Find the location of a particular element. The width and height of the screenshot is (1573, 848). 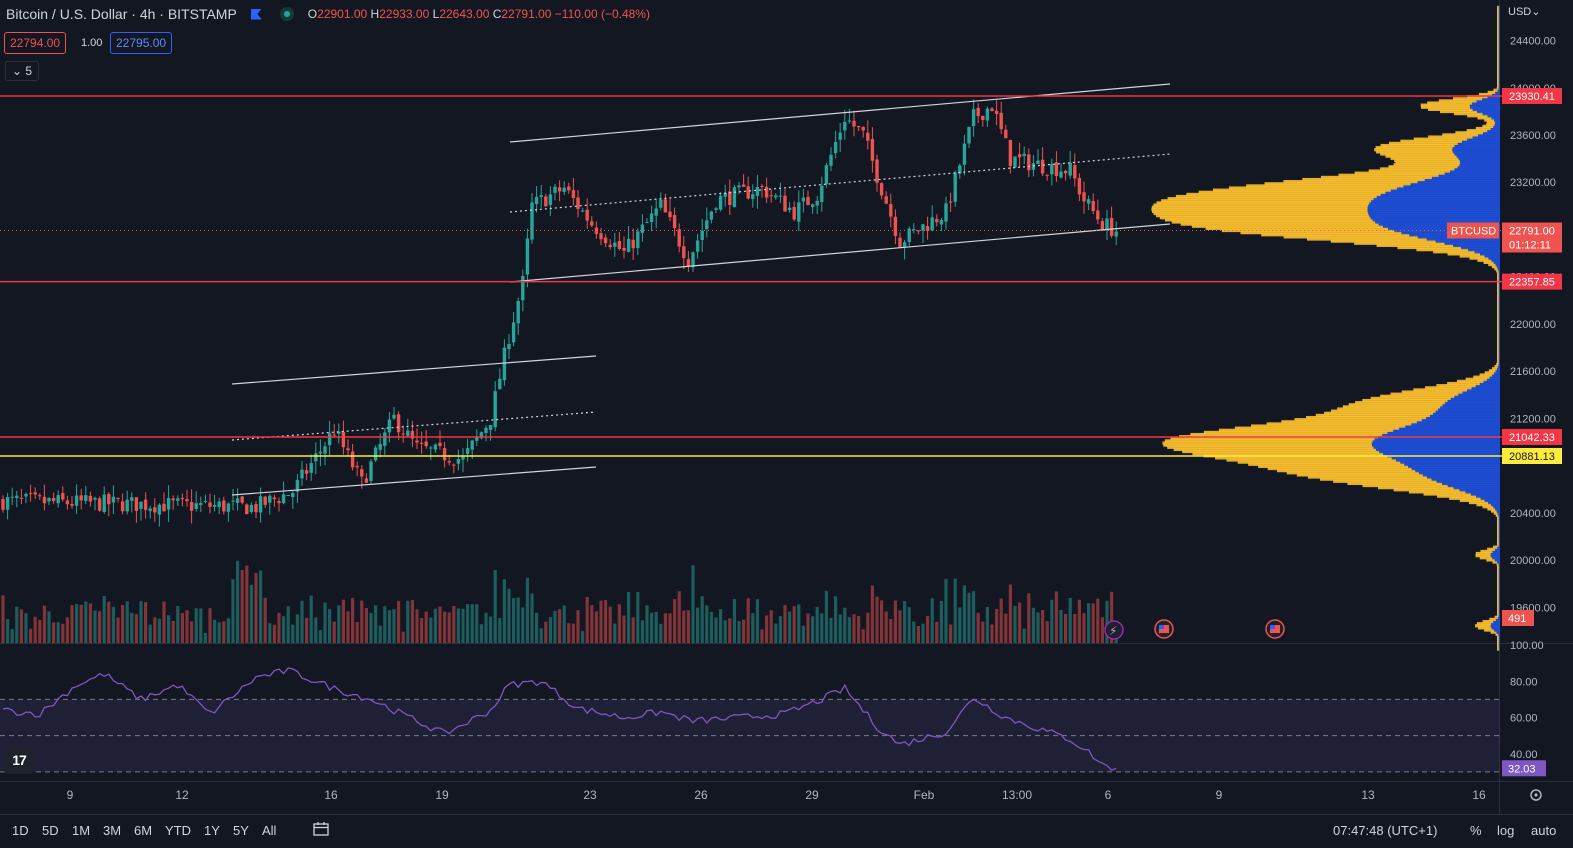

buy-button: 22795.00 is located at coordinates (141, 43).